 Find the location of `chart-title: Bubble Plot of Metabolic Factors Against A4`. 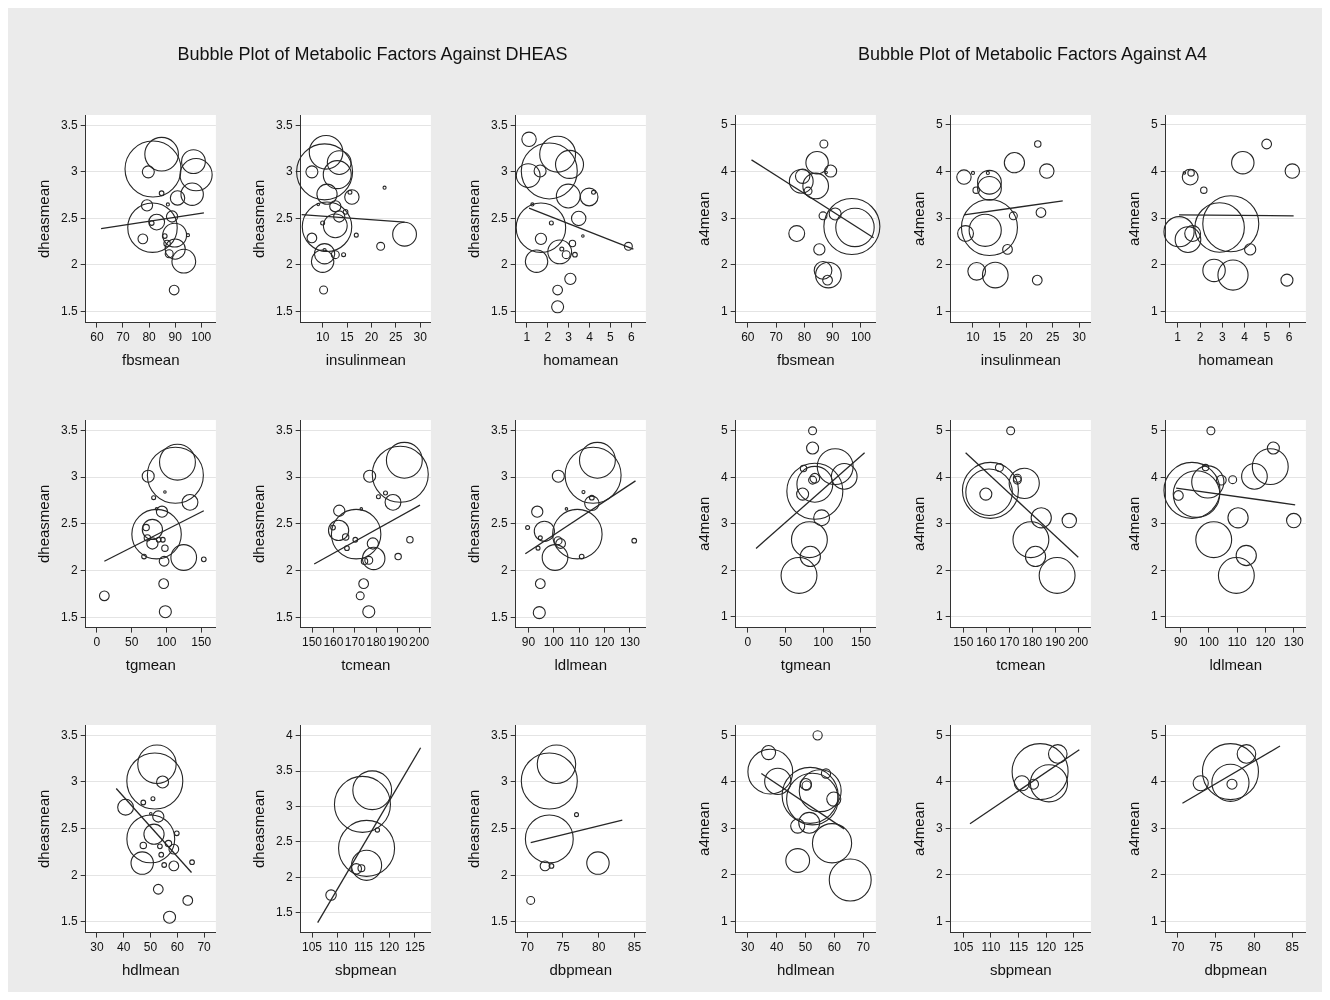

chart-title: Bubble Plot of Metabolic Factors Against A4 is located at coordinates (1032, 54).